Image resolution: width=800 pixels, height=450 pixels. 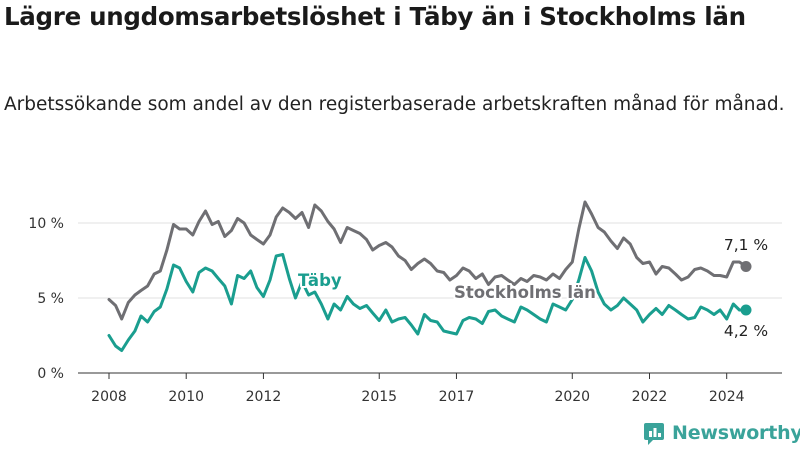 What do you see at coordinates (264, 397) in the screenshot?
I see `x-tick-label: 2012` at bounding box center [264, 397].